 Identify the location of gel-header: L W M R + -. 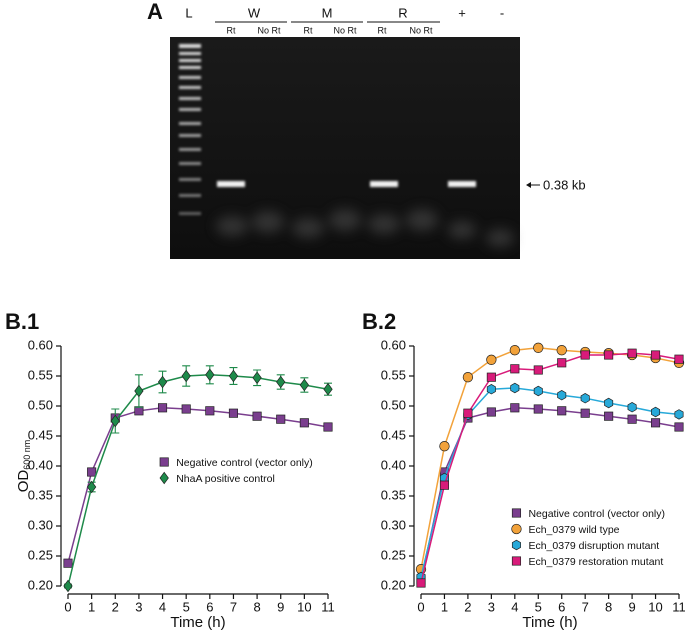
(344, 12).